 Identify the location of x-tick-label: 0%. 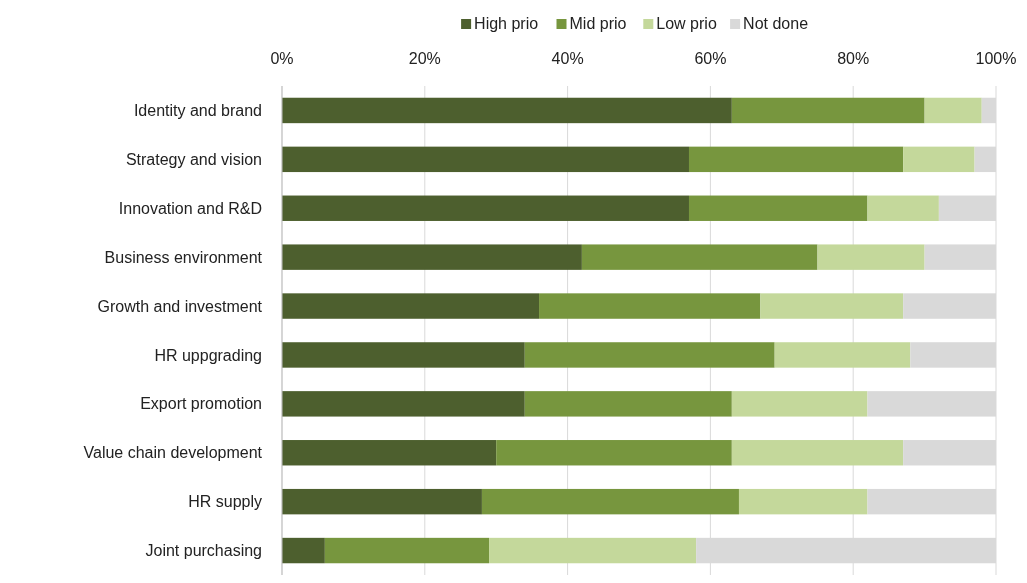
(282, 58).